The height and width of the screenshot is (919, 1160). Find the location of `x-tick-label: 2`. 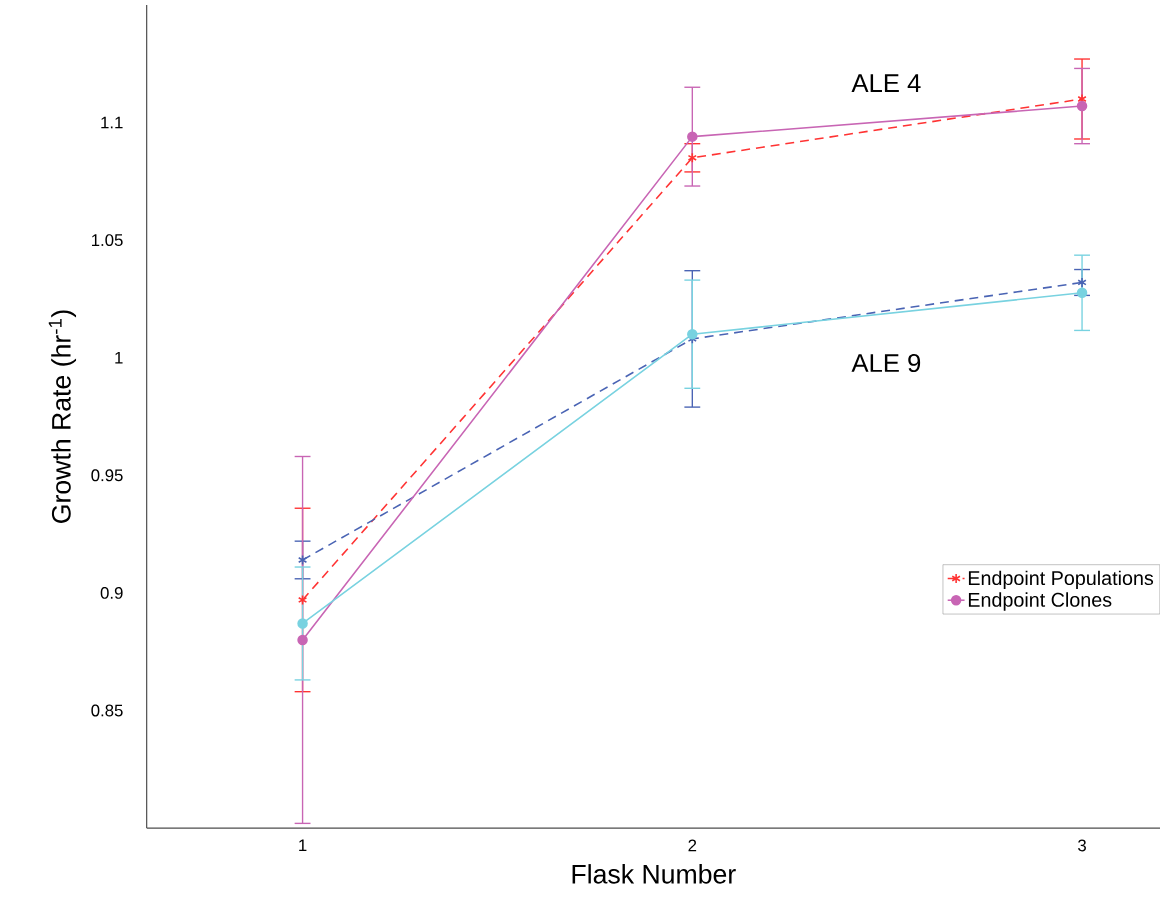

x-tick-label: 2 is located at coordinates (692, 845).